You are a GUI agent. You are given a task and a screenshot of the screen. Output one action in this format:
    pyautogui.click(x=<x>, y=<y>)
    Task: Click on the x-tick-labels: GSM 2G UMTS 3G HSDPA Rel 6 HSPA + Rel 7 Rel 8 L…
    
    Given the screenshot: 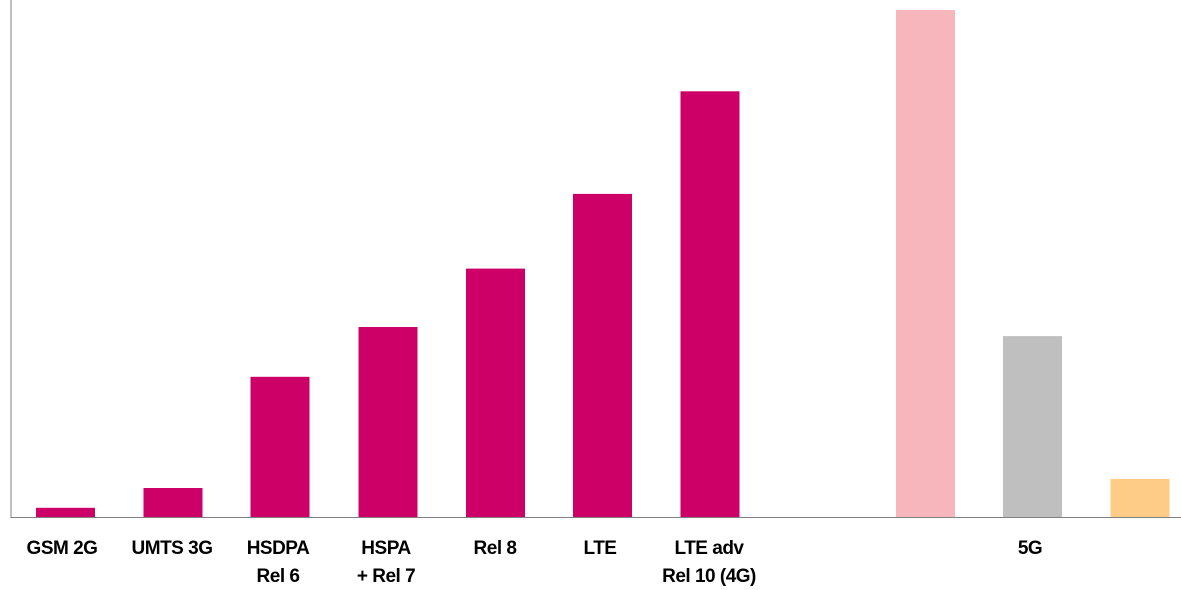 What is the action you would take?
    pyautogui.click(x=535, y=562)
    